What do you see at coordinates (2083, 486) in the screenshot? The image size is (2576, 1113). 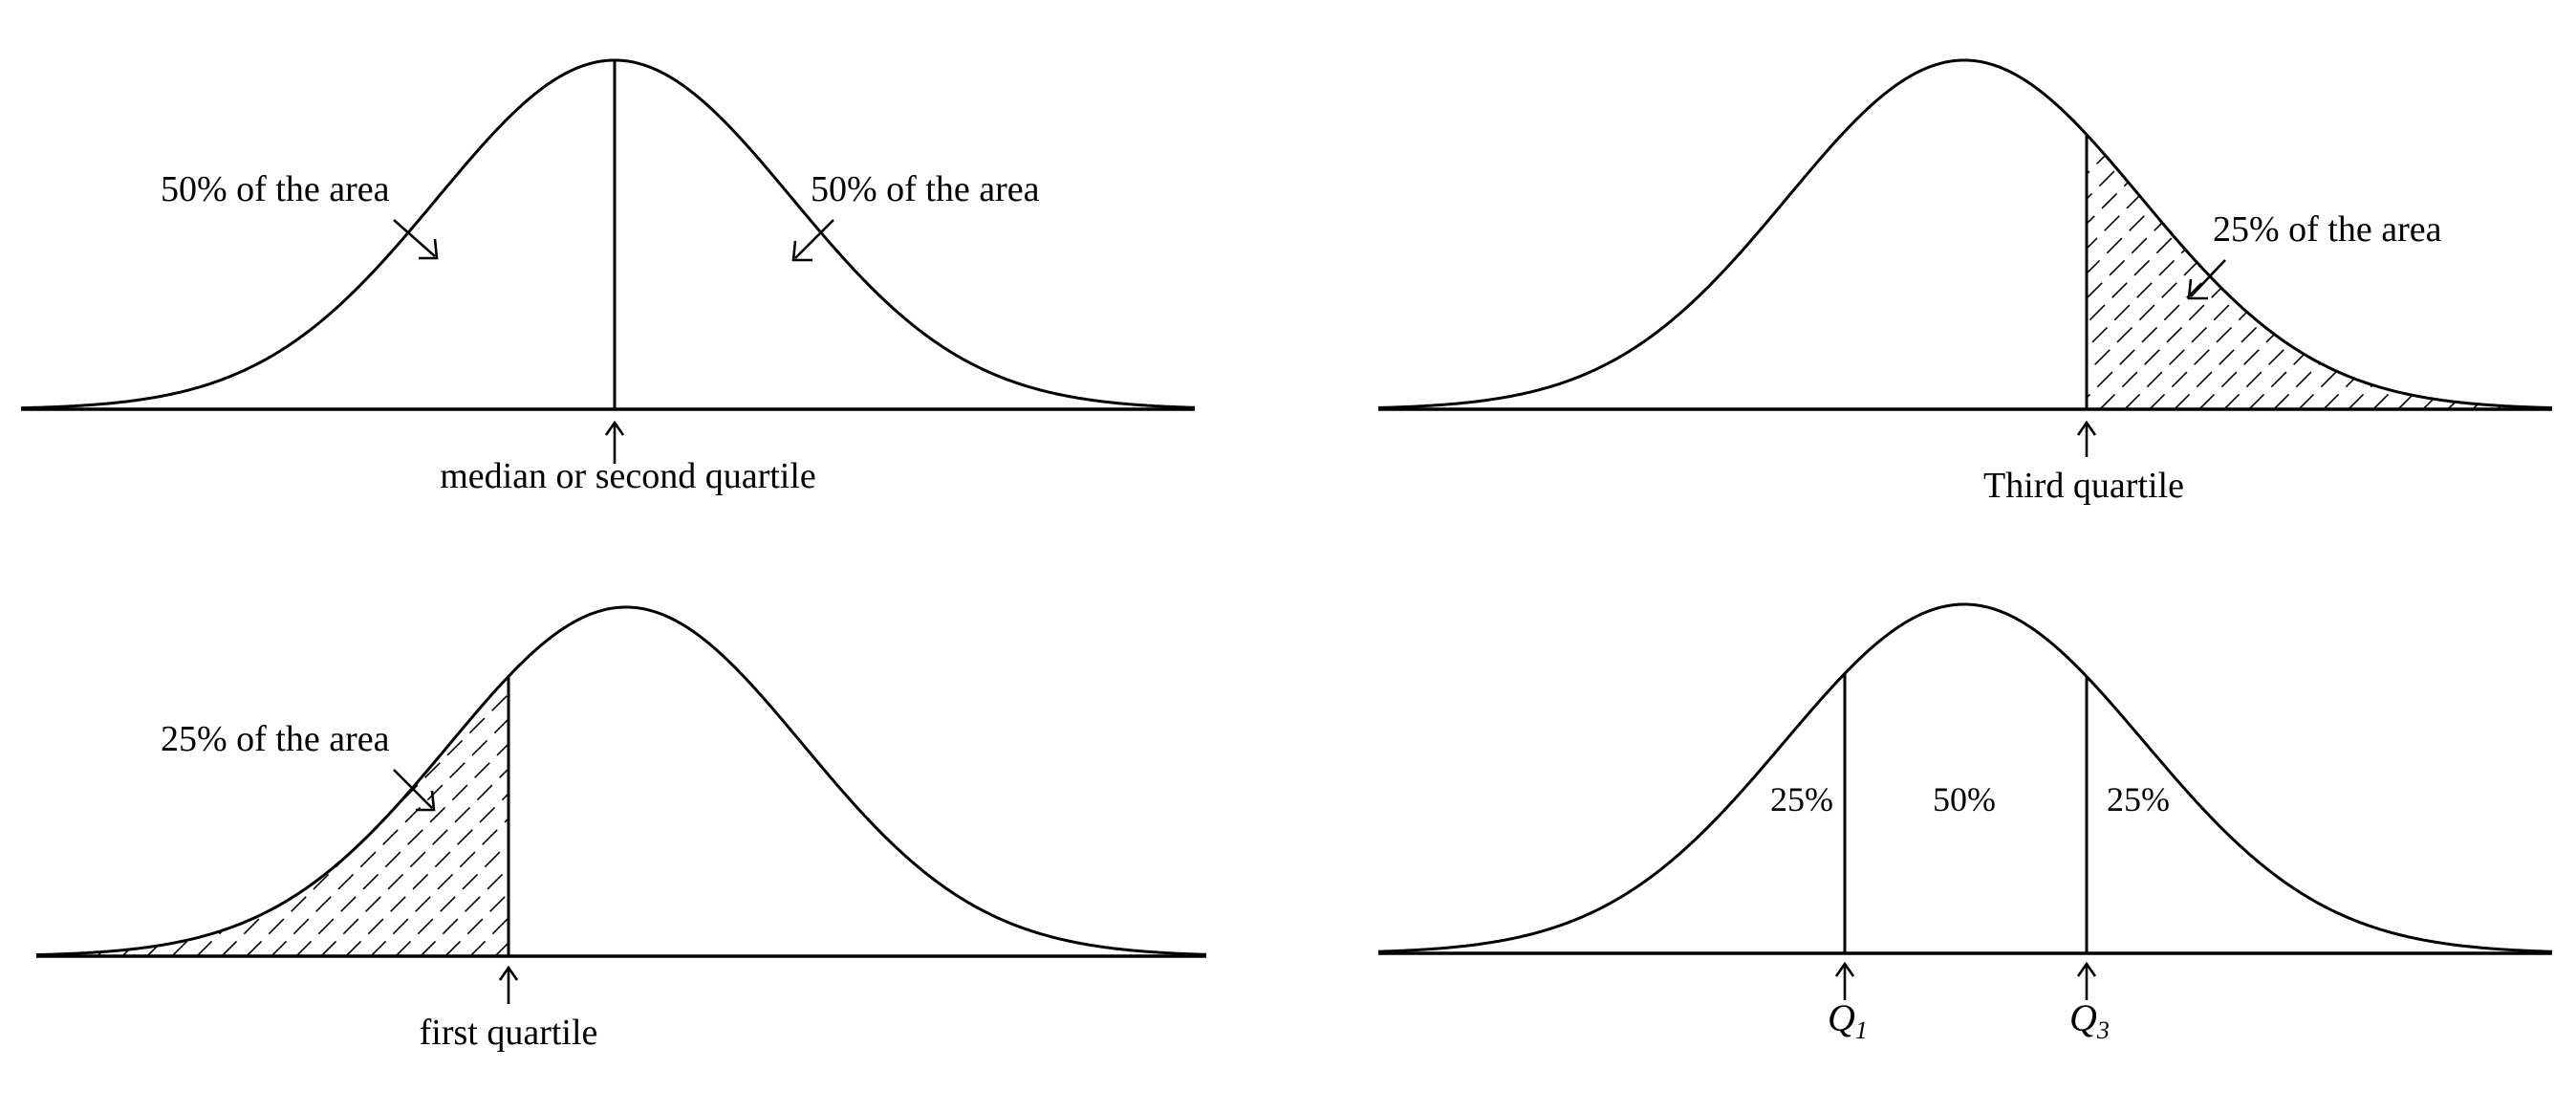 I see `third-quartile-label: Third quartile` at bounding box center [2083, 486].